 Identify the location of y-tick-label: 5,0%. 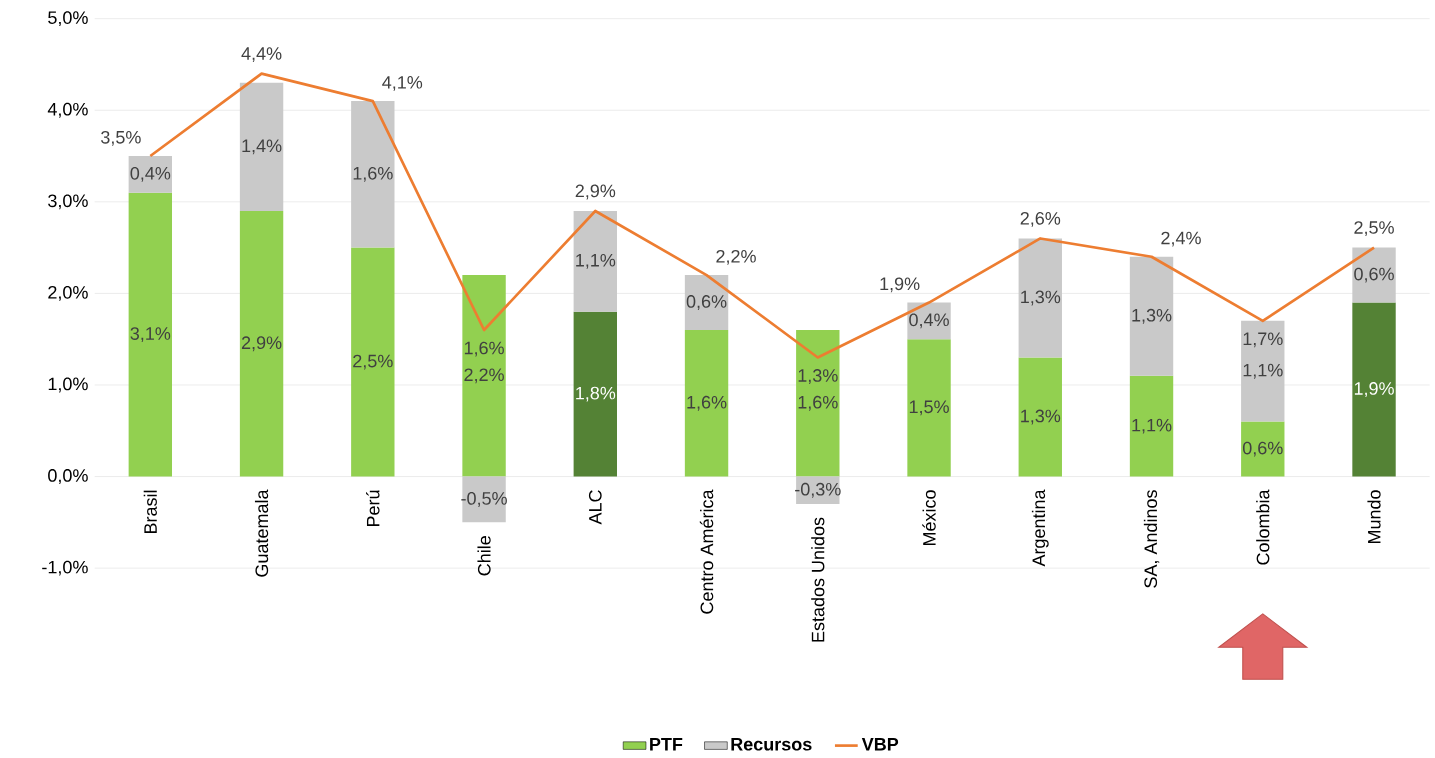
(68, 19).